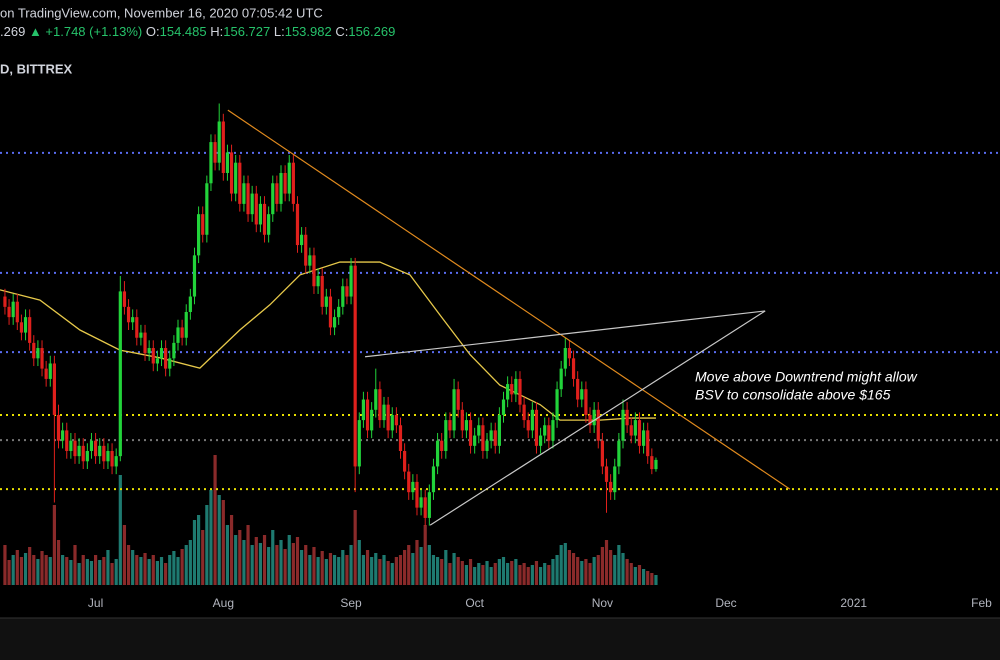 Image resolution: width=1000 pixels, height=660 pixels. Describe the element at coordinates (602, 603) in the screenshot. I see `x-tick-label: Nov` at that location.